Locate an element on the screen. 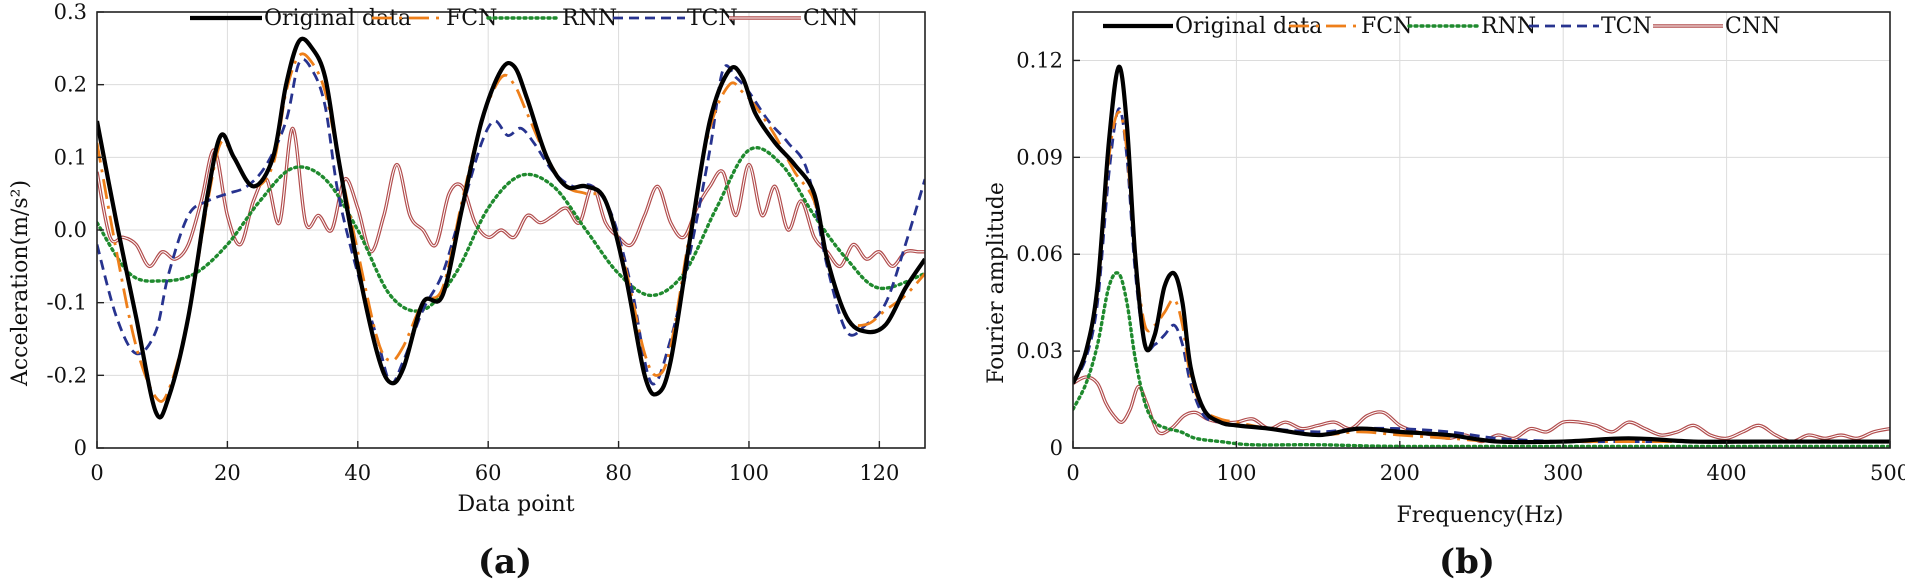  panel-b-legend-item-original: Original data is located at coordinates (1212, 26).